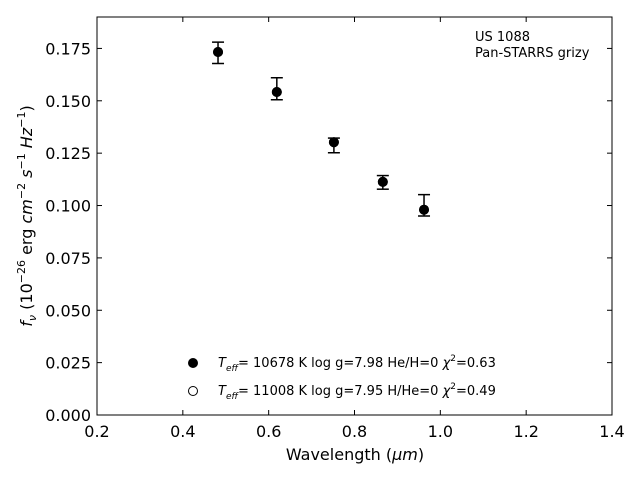 The width and height of the screenshot is (640, 480). I want to click on y-axis-label: fν (10−26 erg cm−2 s−1 Hz−1), so click(27, 215).